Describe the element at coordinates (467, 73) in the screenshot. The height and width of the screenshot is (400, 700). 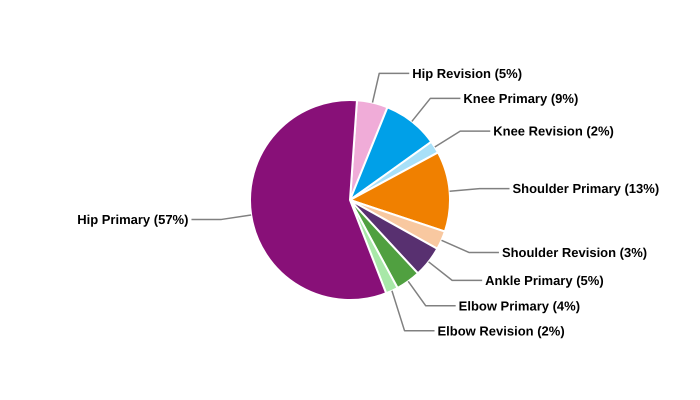
I see `slice-label: Hip Revision (5%)` at that location.